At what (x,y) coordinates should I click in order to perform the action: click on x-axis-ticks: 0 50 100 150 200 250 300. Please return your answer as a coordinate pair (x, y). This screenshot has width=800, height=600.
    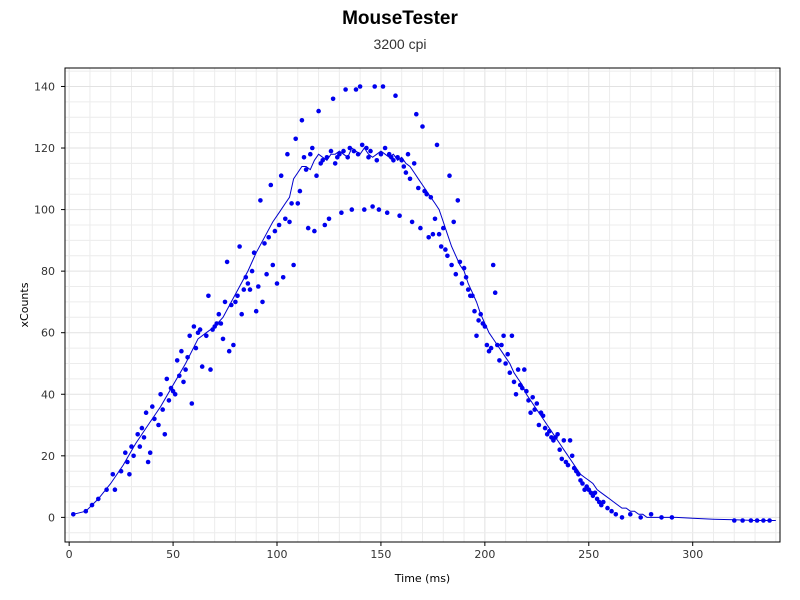
    Looking at the image, I should click on (384, 551).